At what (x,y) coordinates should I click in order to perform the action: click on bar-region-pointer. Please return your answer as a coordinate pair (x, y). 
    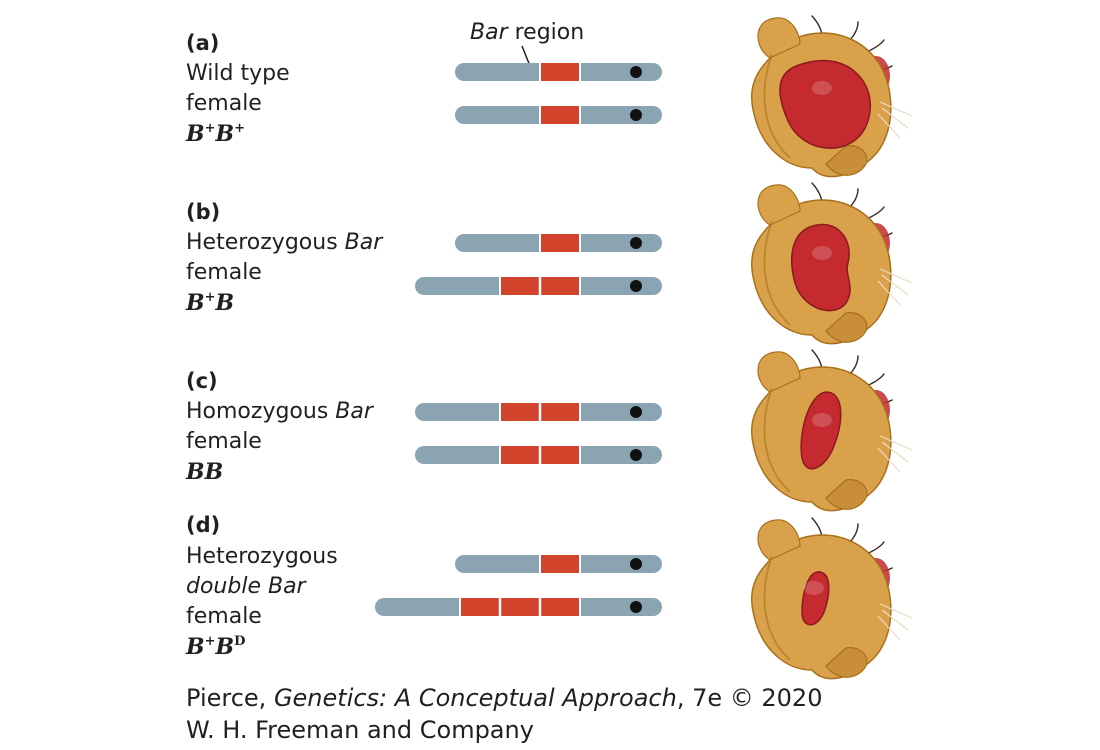
    Looking at the image, I should click on (526, 56).